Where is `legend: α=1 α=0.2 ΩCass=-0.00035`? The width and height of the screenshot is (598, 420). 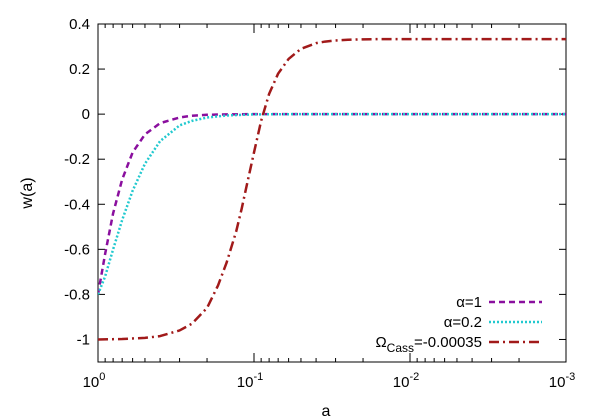
legend: α=1 α=0.2 ΩCass=-0.00035 is located at coordinates (458, 324).